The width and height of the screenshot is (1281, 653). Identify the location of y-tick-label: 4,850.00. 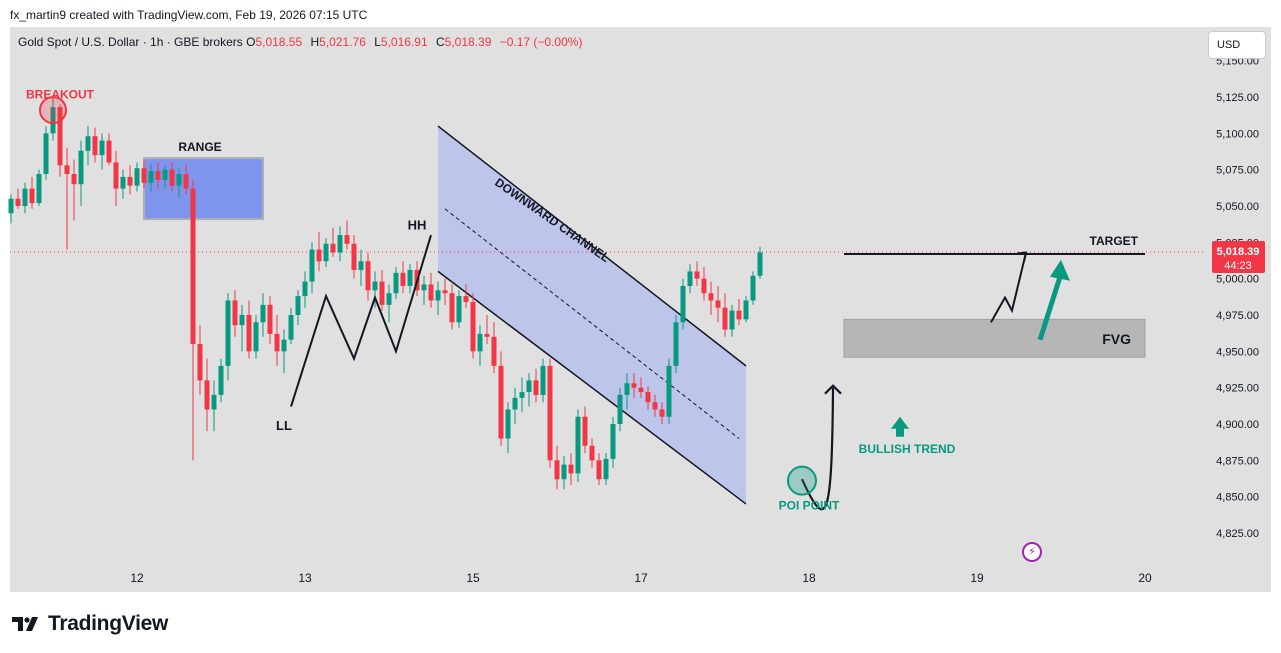
(1237, 498).